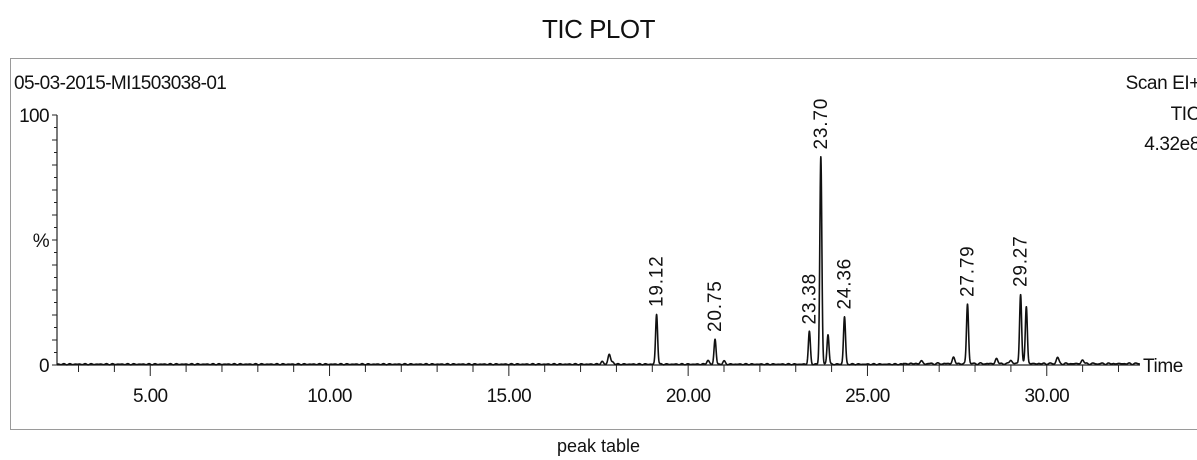 This screenshot has width=1197, height=460. I want to click on chart-title: TIC PLOT, so click(598, 29).